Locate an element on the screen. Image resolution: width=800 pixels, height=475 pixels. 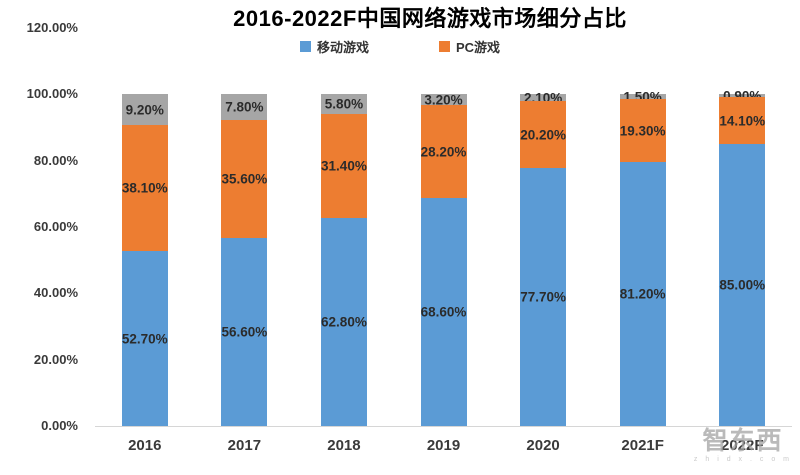
y-axis-tick: 80.00% is located at coordinates (55, 160).